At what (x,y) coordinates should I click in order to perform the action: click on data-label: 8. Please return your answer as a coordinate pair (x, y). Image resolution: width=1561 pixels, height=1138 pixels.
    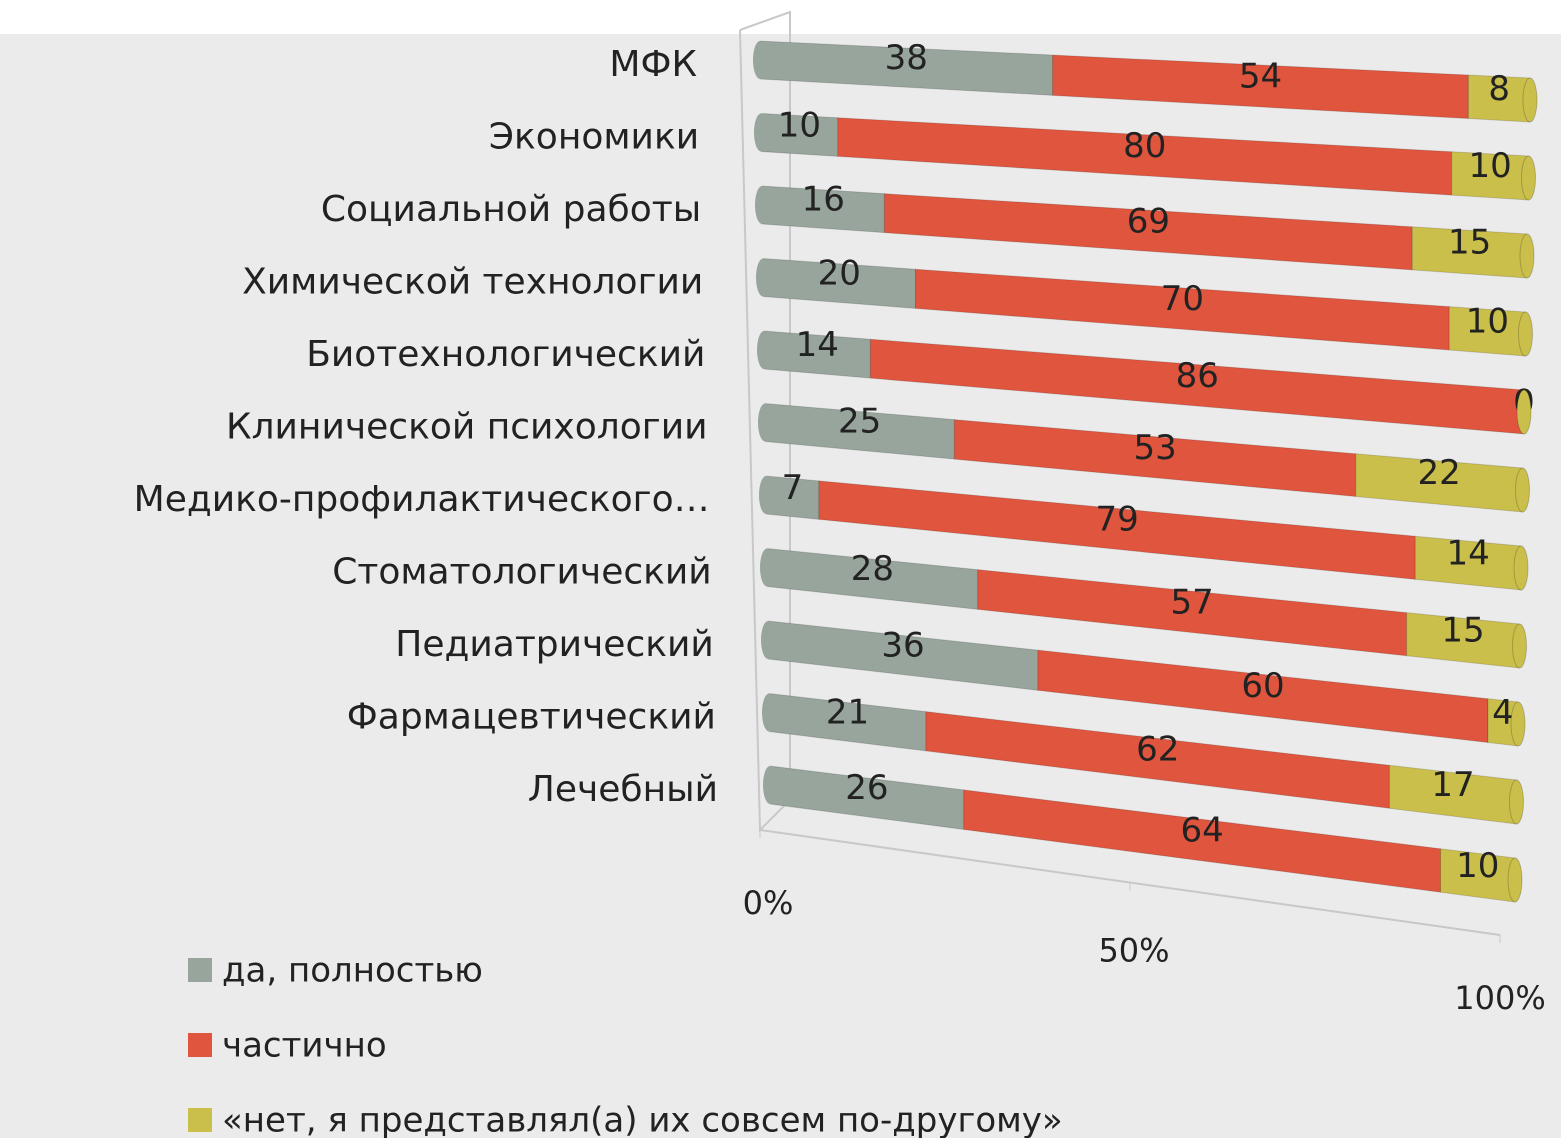
    Looking at the image, I should click on (1499, 89).